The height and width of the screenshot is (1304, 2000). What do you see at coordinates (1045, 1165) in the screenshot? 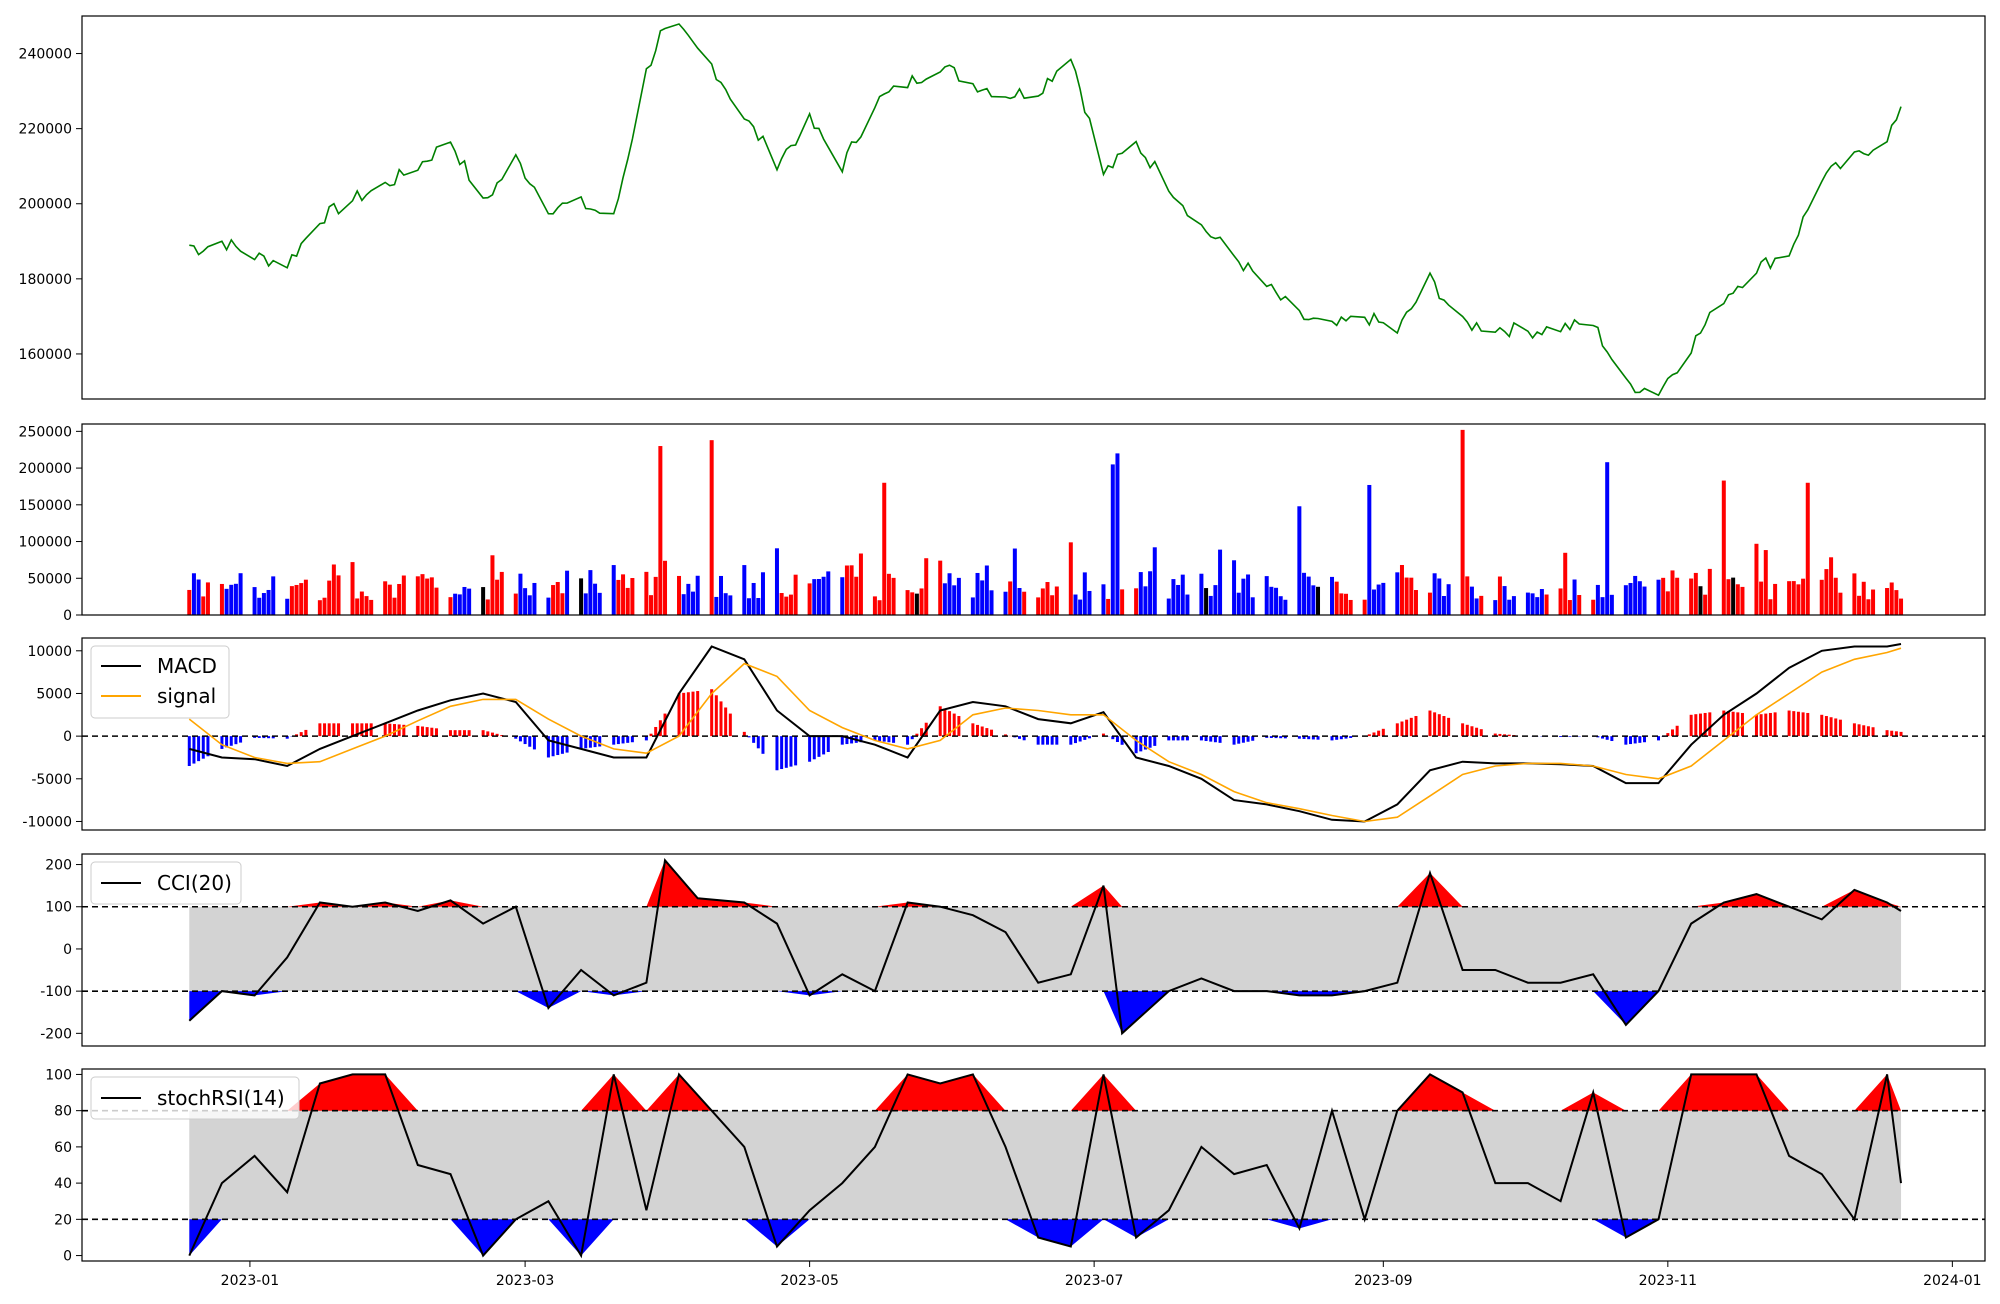
I see `stochrsi-band` at bounding box center [1045, 1165].